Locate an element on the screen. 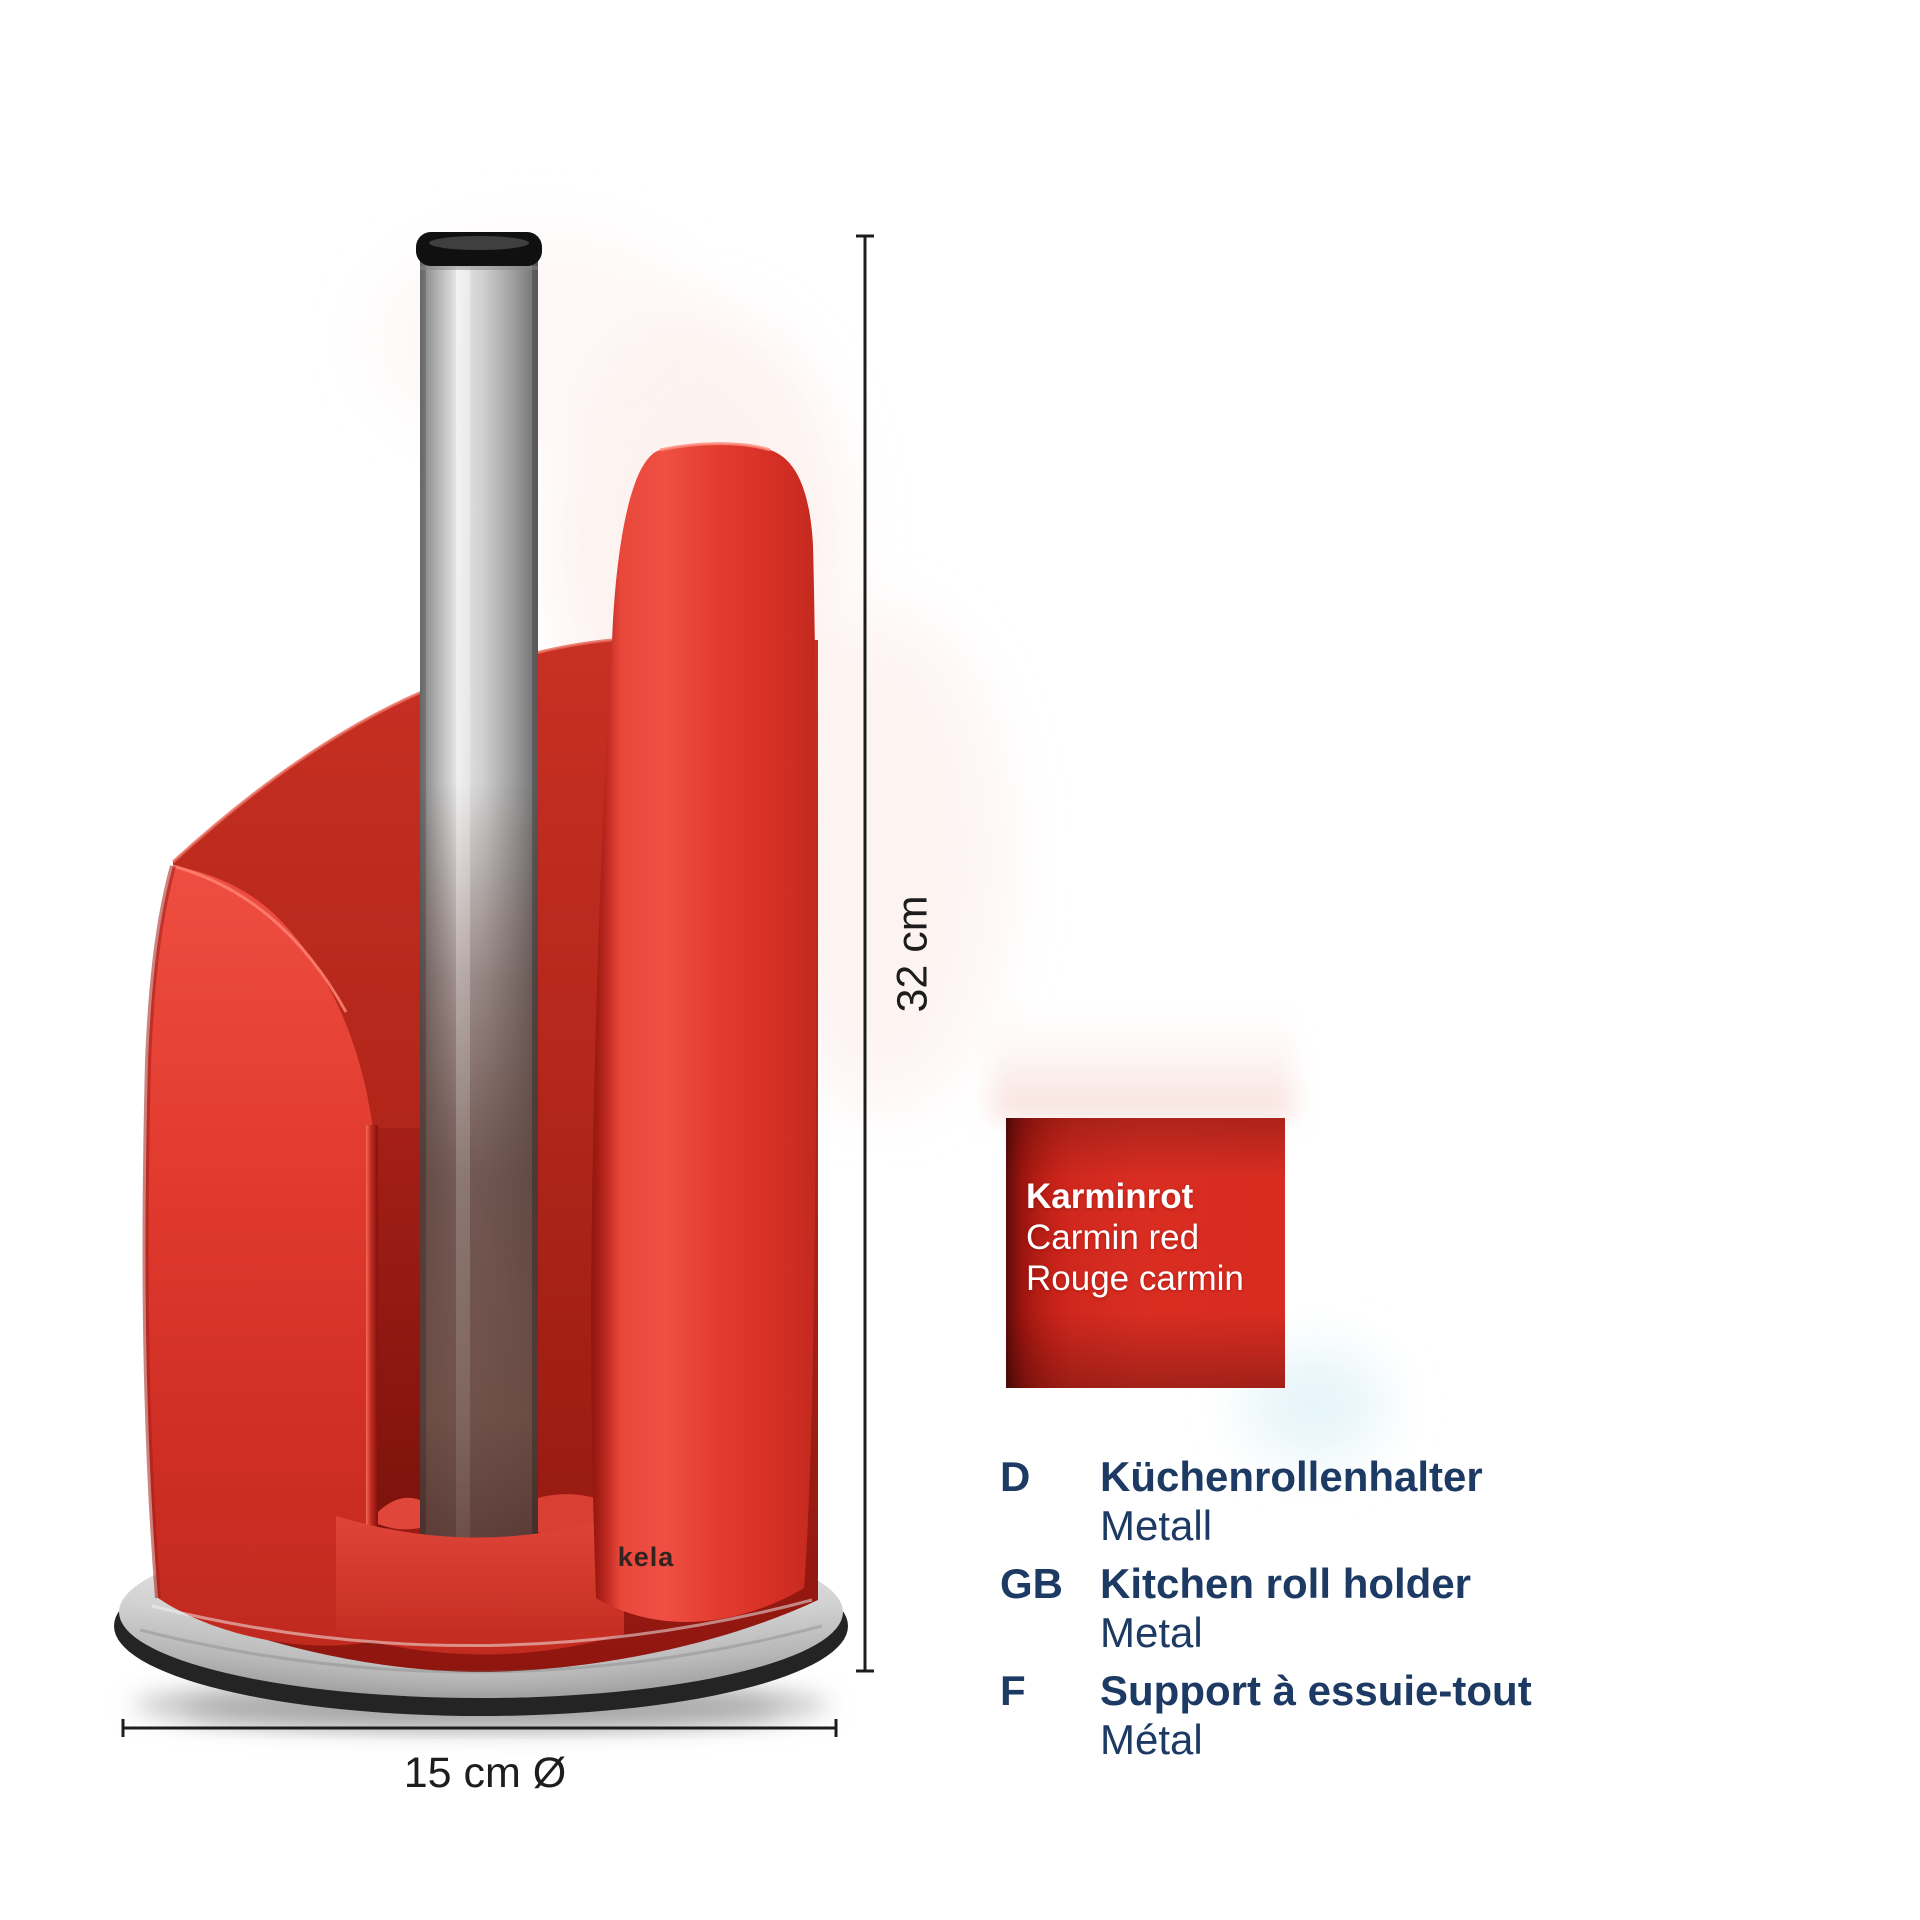  base-brushing is located at coordinates (481, 1636).